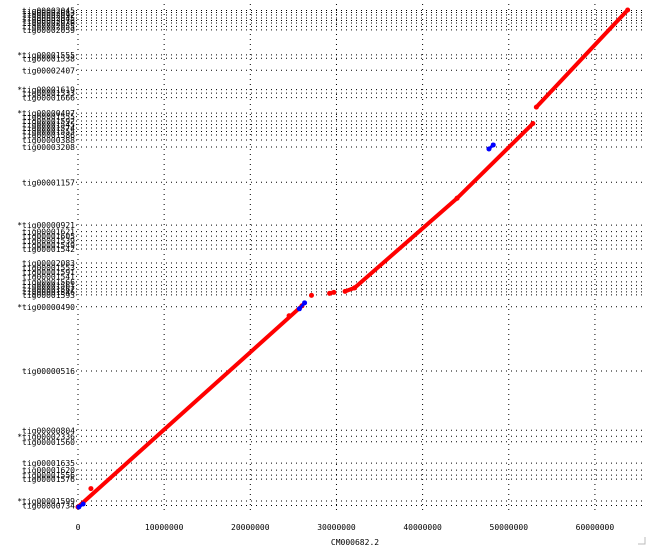 This screenshot has width=647, height=551. I want to click on contig-label: tig00001553, so click(48, 267).